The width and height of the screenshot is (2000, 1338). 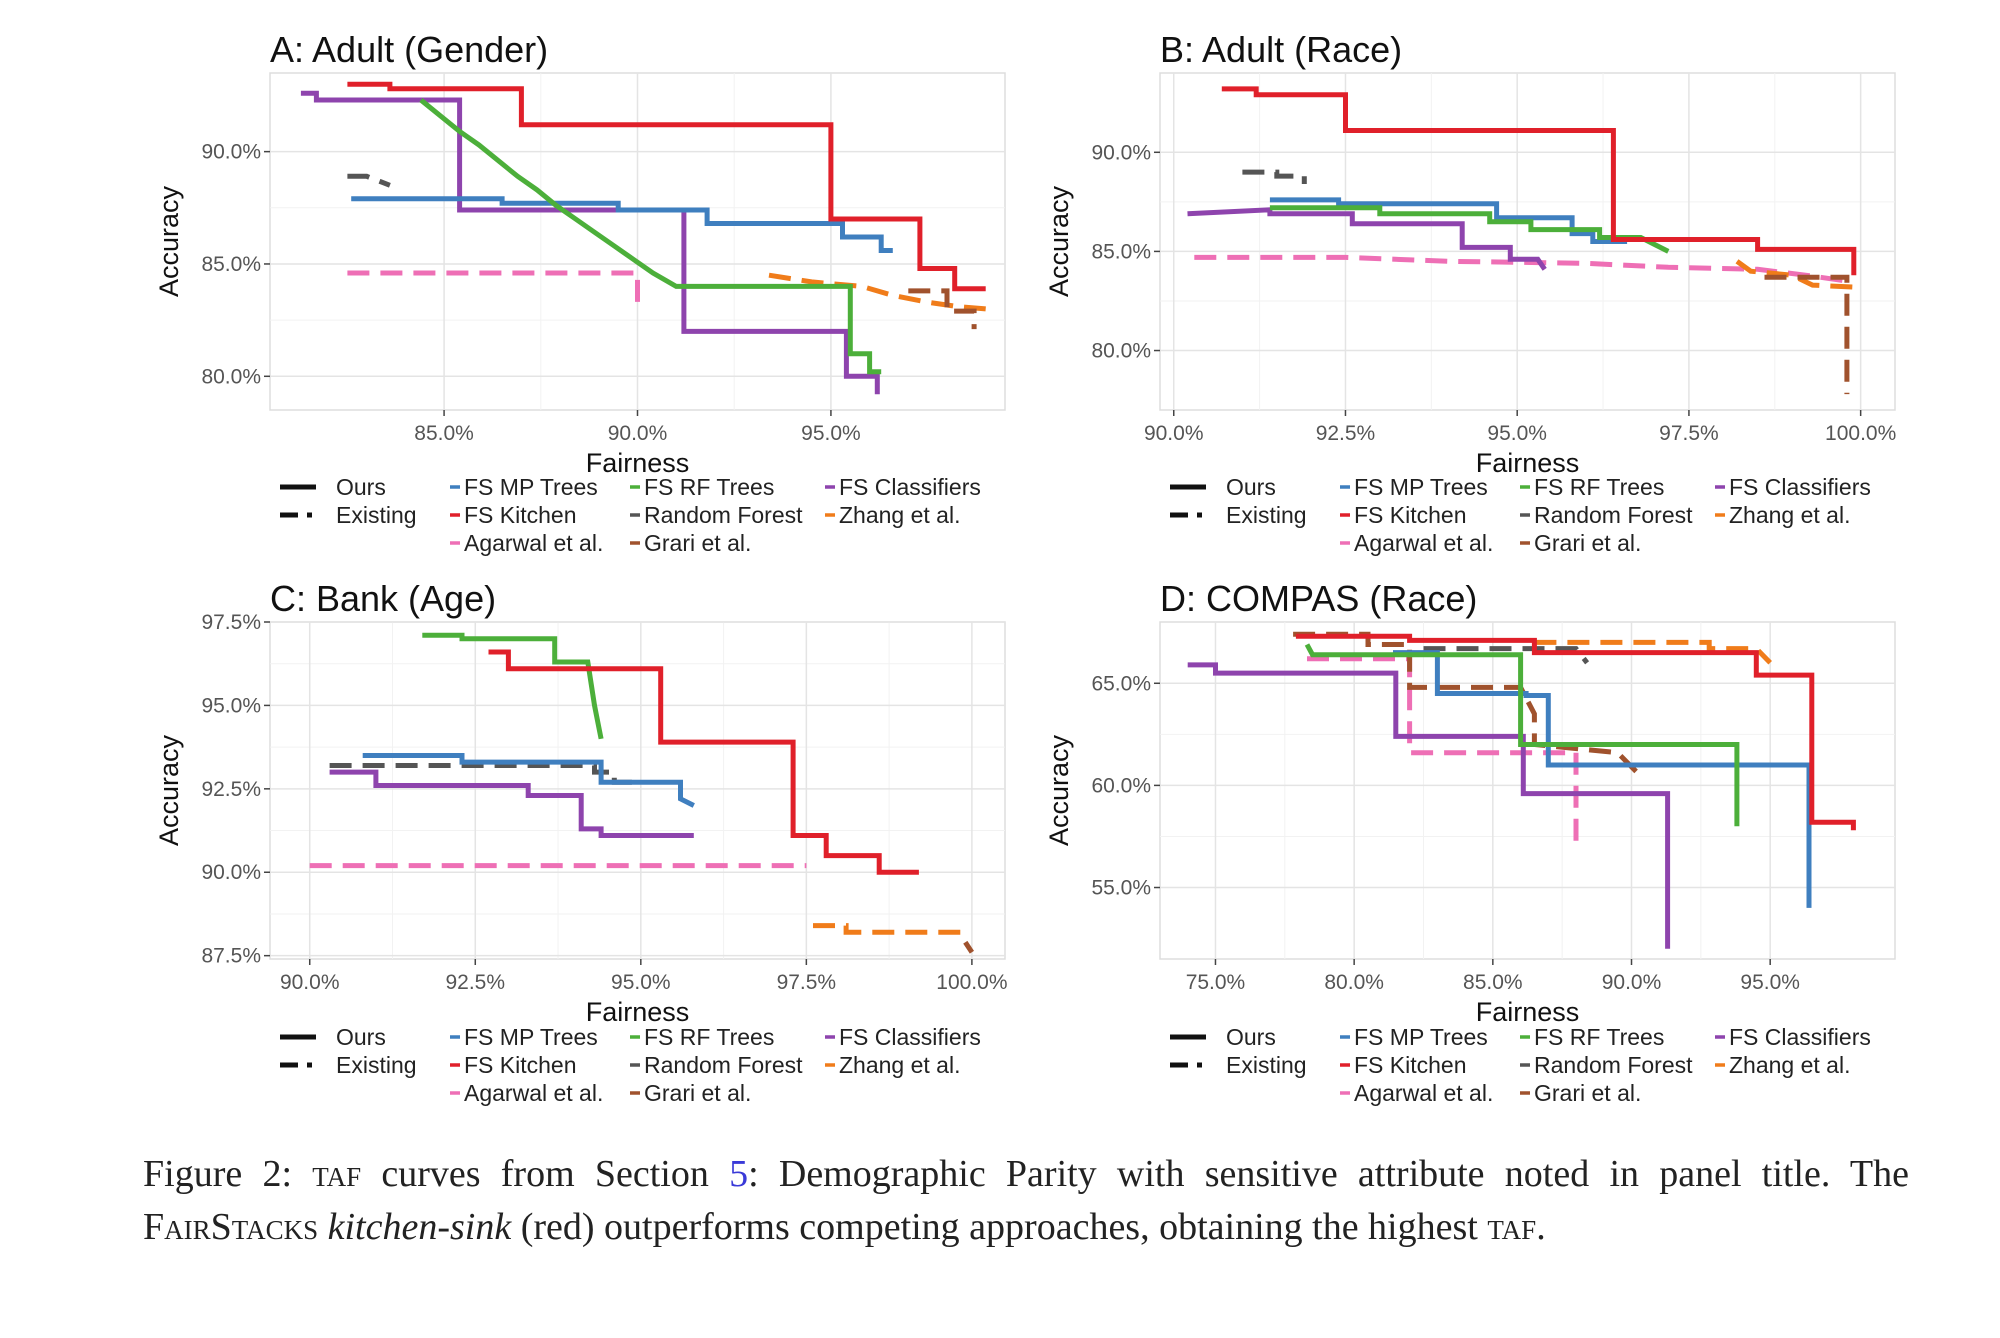 I want to click on caption-prefix: Figure 2:, so click(x=228, y=1174).